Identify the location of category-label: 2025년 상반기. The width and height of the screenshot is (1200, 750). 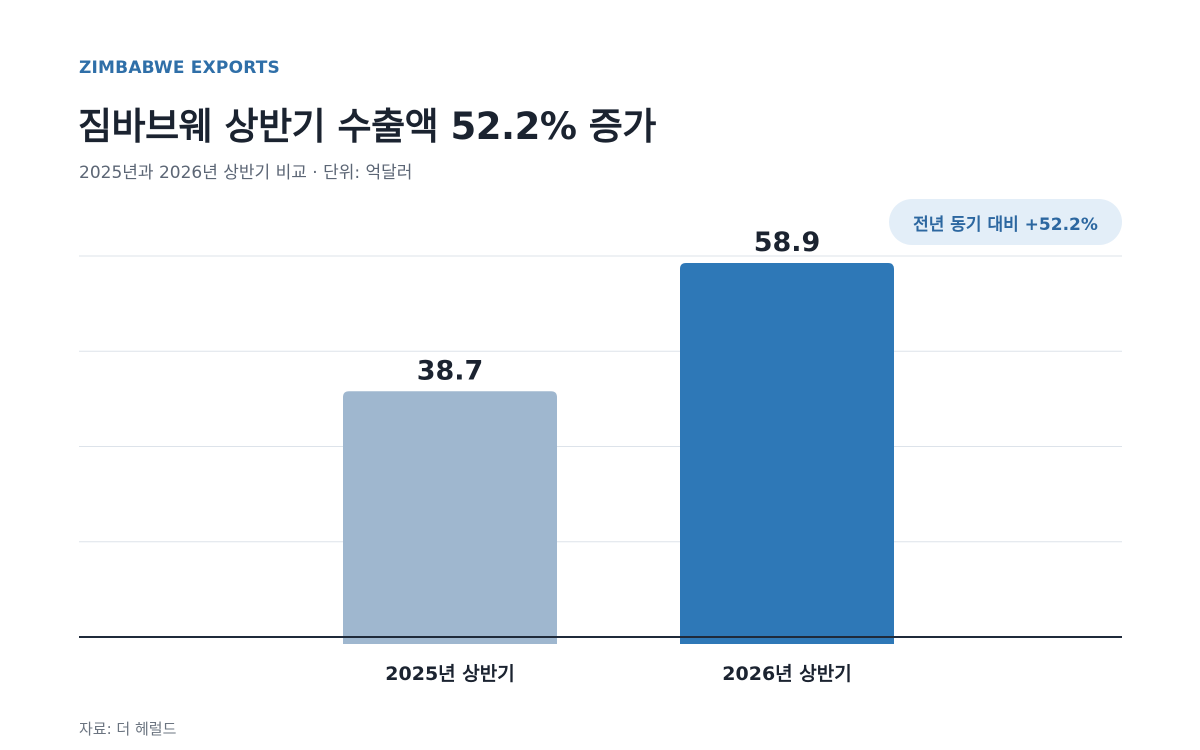
(449, 674).